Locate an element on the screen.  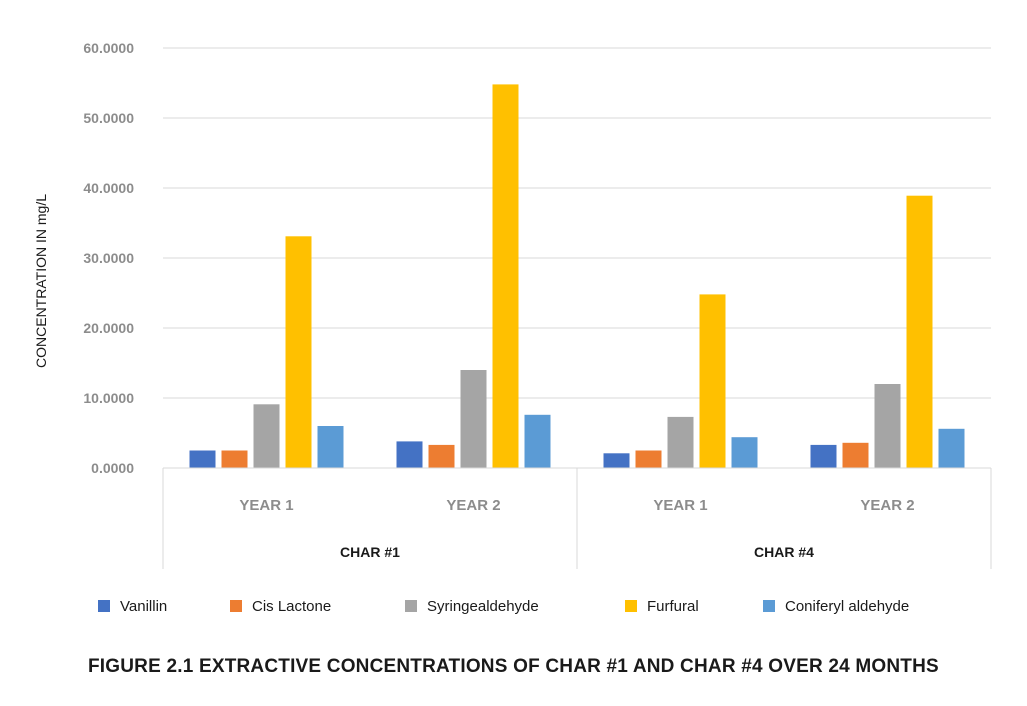
legend-label: Coniferyl aldehyde is located at coordinates (847, 606).